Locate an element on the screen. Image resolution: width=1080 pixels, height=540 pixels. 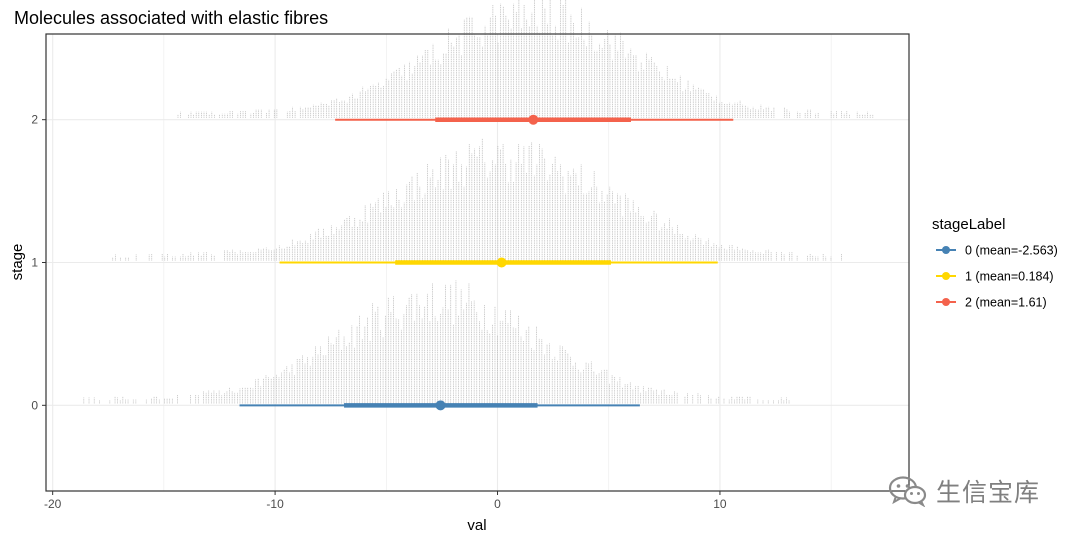
y-tick-label: 0 is located at coordinates (34, 405).